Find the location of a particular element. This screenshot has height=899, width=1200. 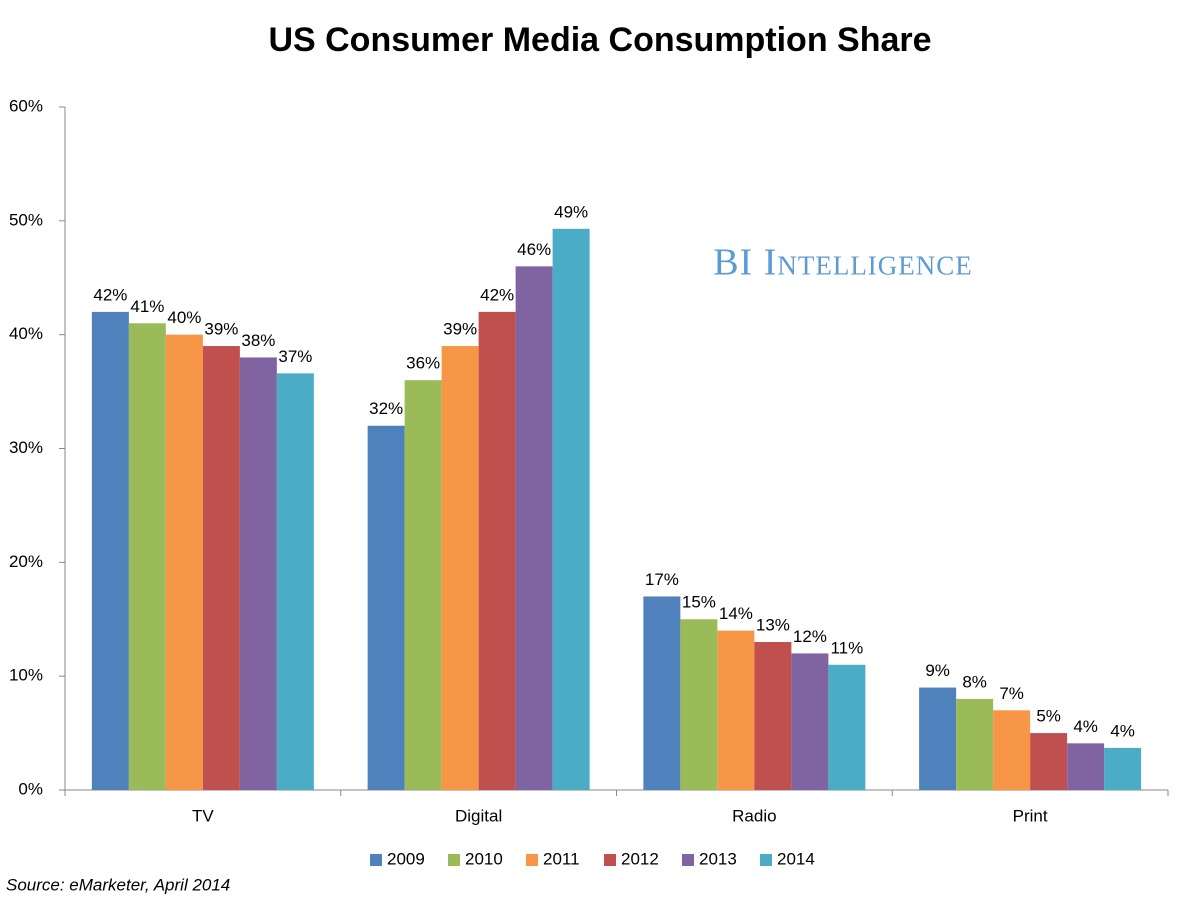

legend-label: 2012 is located at coordinates (640, 858).